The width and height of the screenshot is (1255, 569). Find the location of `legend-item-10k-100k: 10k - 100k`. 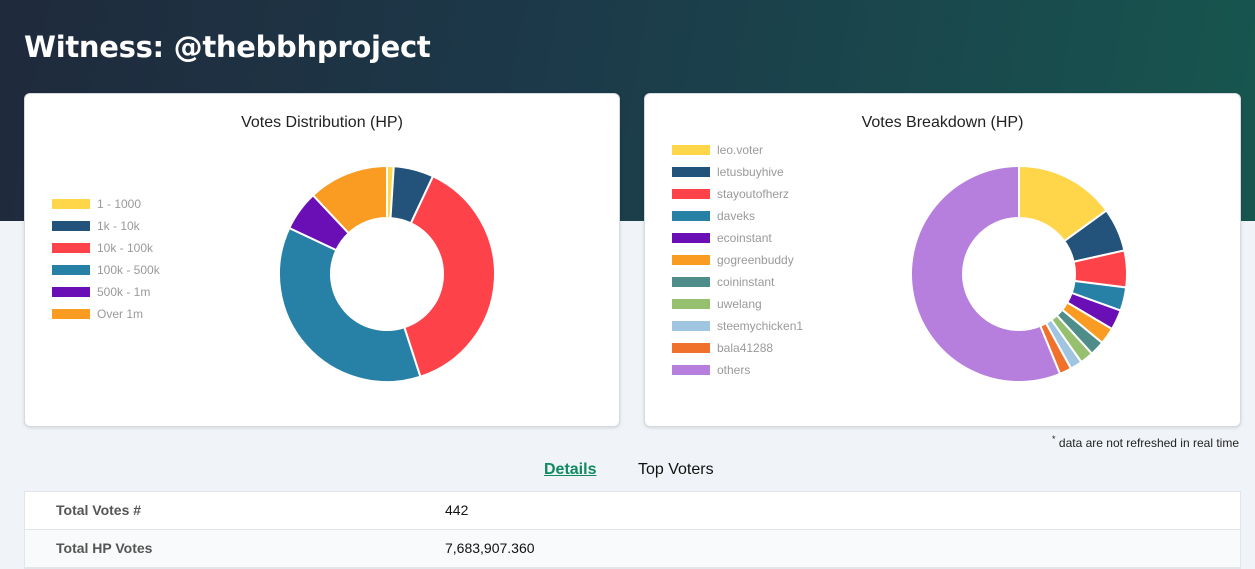

legend-item-10k-100k: 10k - 100k is located at coordinates (106, 248).